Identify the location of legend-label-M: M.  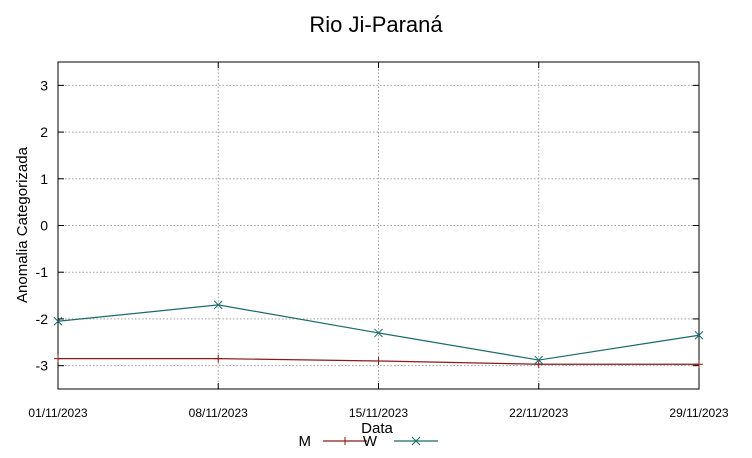
(305, 441).